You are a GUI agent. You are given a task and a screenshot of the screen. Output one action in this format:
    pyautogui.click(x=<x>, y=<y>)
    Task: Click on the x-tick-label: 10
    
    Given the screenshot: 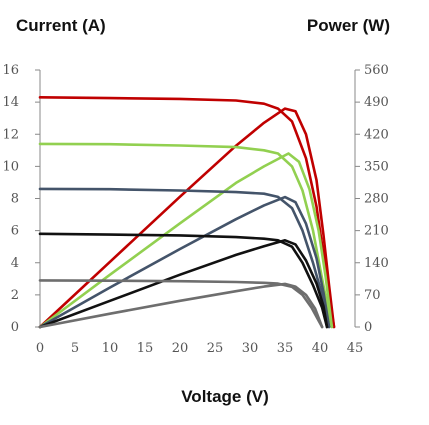 What is the action you would take?
    pyautogui.click(x=110, y=348)
    